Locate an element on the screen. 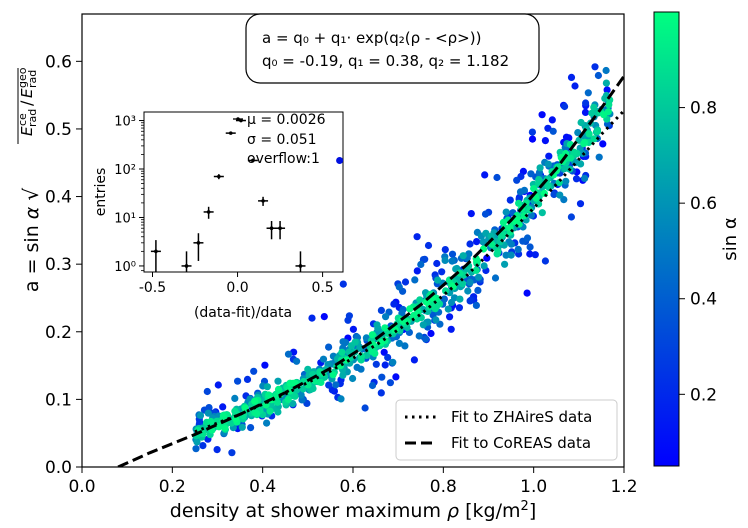  inset-stat-mu: μ = 0.0026 is located at coordinates (286, 120).